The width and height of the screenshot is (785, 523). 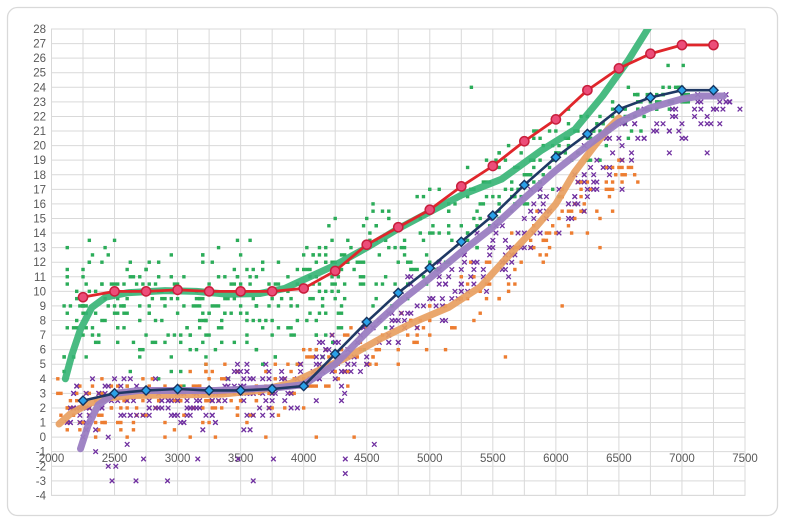 What do you see at coordinates (39, 45) in the screenshot?
I see `y-tick-label: 27` at bounding box center [39, 45].